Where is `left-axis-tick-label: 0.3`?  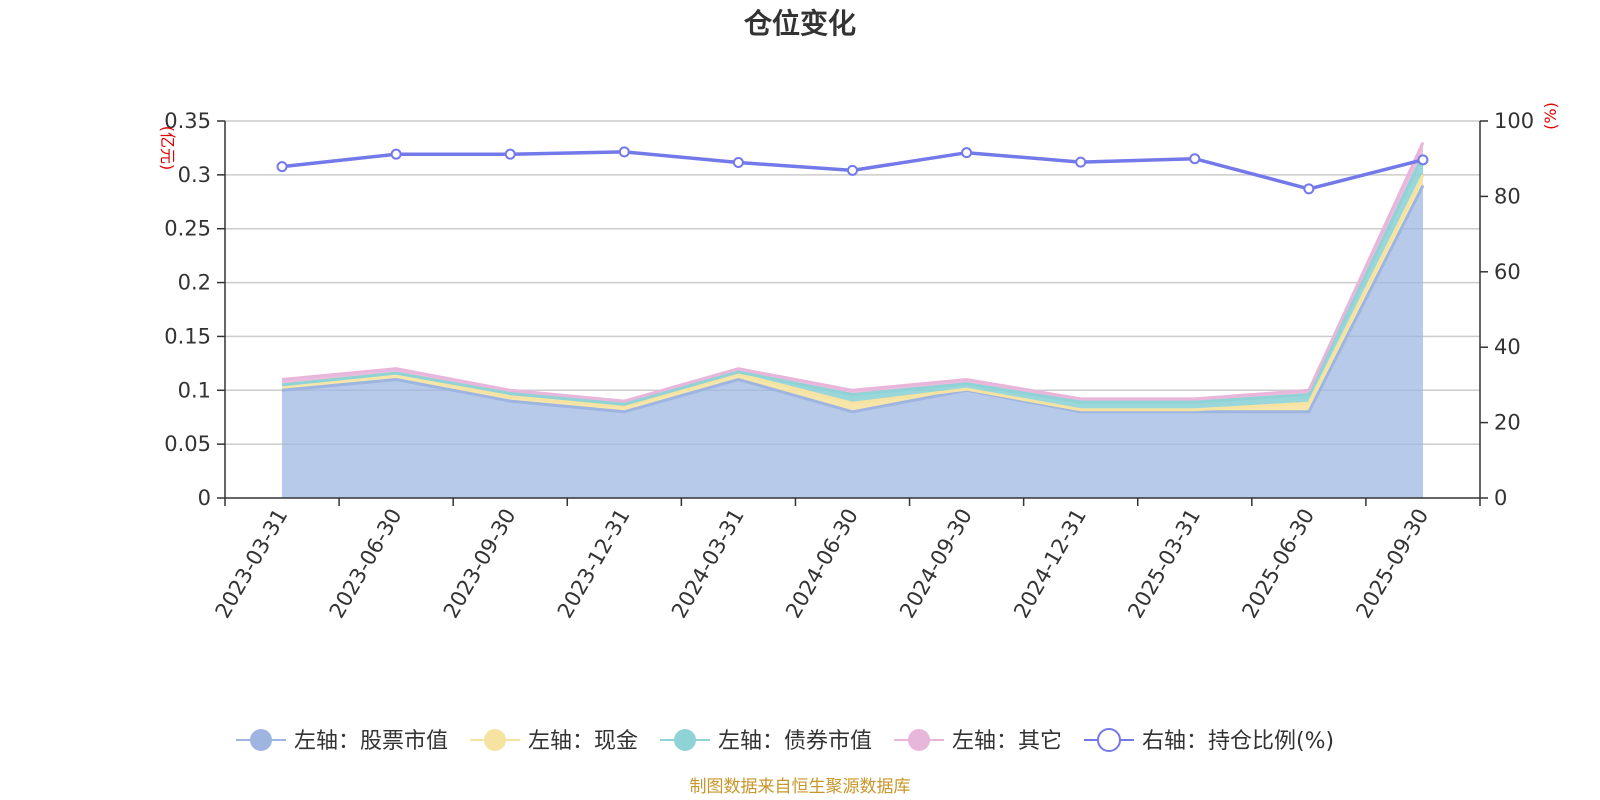
left-axis-tick-label: 0.3 is located at coordinates (194, 175).